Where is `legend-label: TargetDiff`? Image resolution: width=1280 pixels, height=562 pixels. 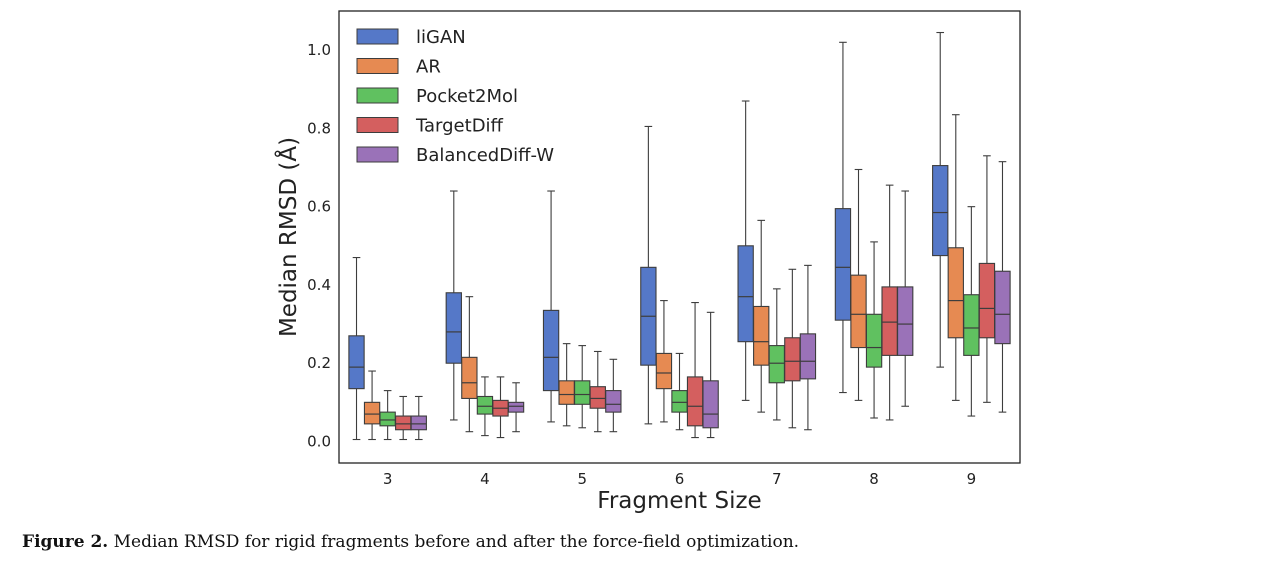 legend-label: TargetDiff is located at coordinates (459, 126).